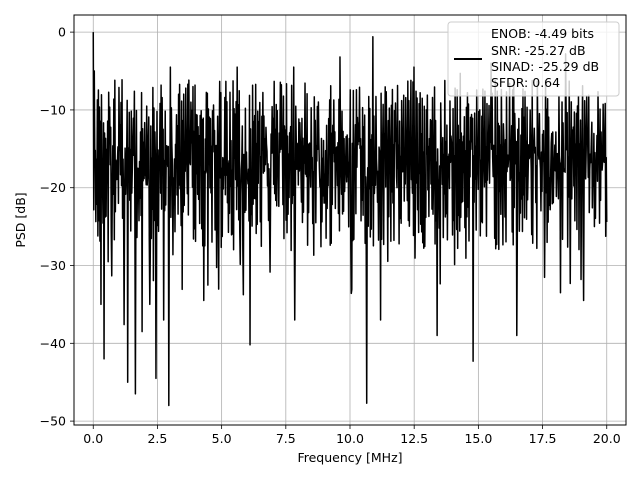 Image resolution: width=640 pixels, height=484 pixels. Describe the element at coordinates (53, 109) in the screenshot. I see `y-tick-label: −10` at that location.